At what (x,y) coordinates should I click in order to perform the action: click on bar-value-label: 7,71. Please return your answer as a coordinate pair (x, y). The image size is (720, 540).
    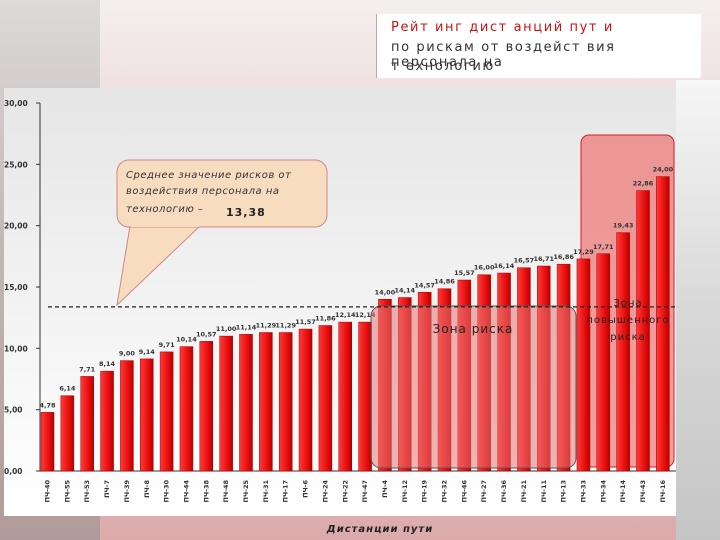
    Looking at the image, I should click on (87, 369).